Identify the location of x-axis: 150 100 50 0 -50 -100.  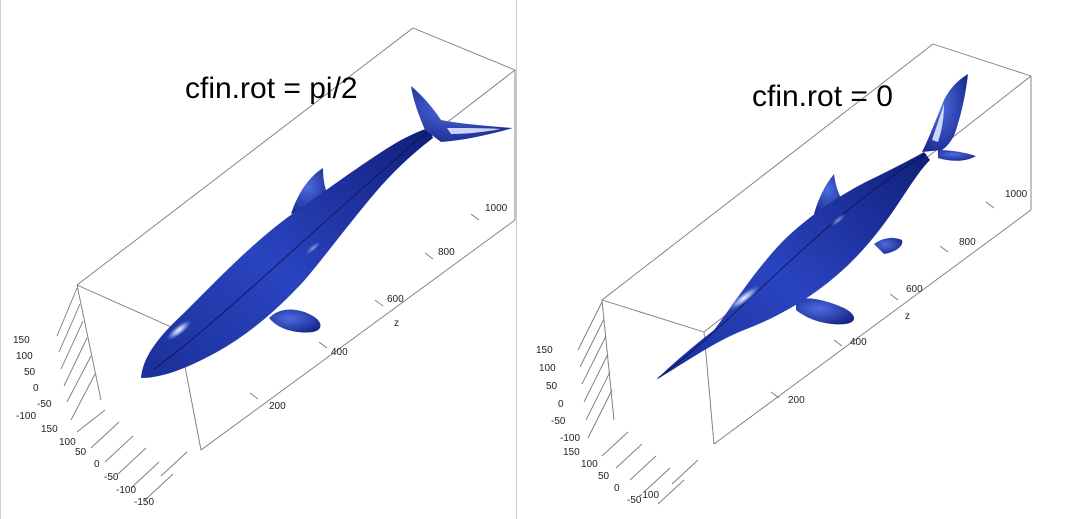
(631, 468).